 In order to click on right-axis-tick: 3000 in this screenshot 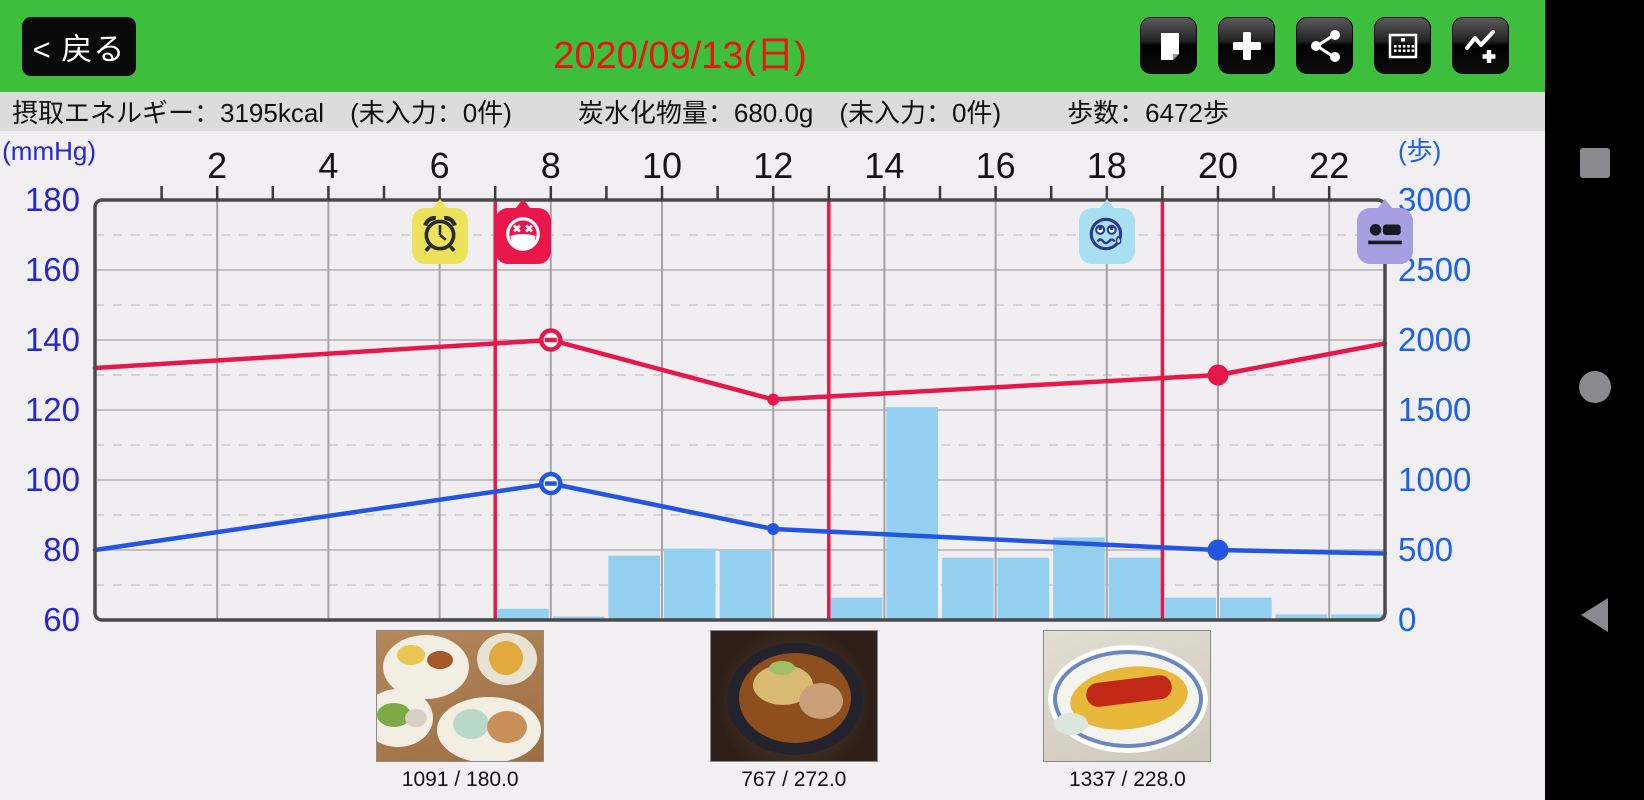, I will do `click(1434, 199)`.